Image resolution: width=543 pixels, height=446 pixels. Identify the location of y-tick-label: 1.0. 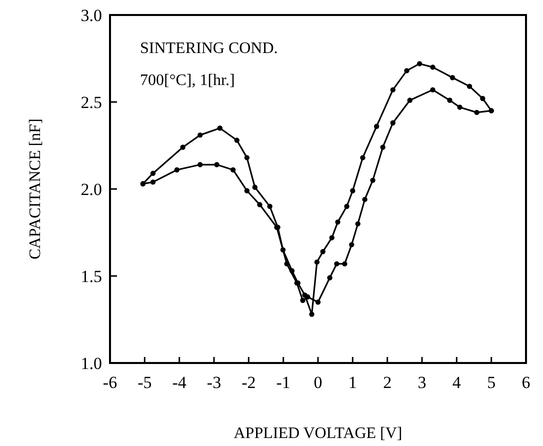
(91, 363).